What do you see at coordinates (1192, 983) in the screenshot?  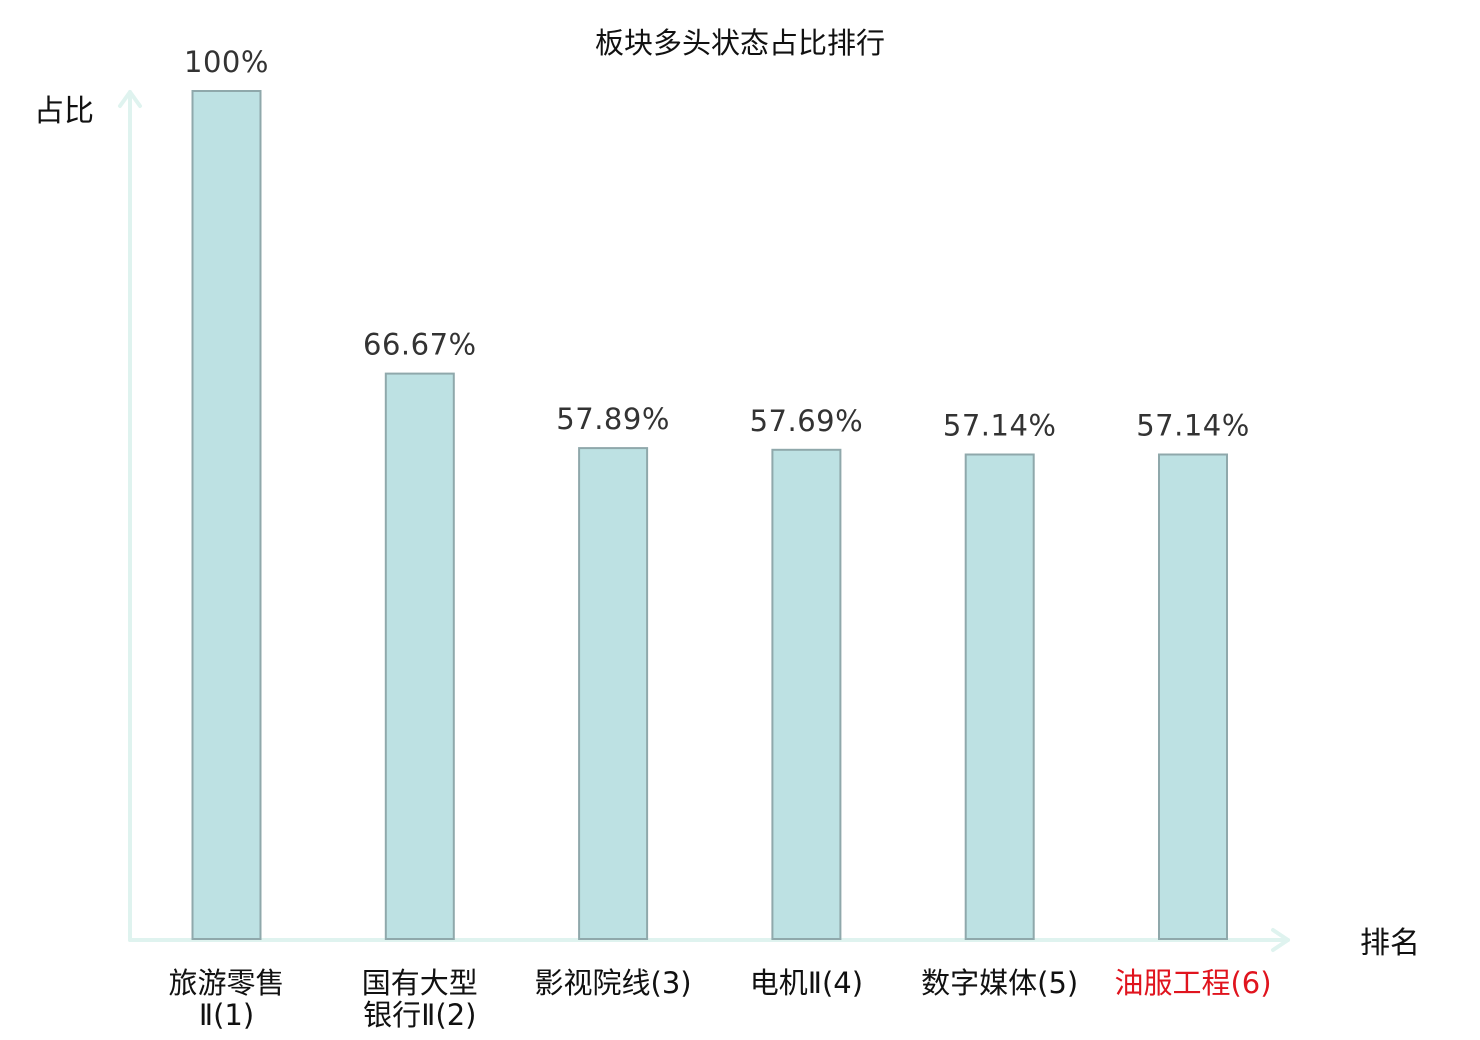 I see `x-tick-label: 油服工程(6)` at bounding box center [1192, 983].